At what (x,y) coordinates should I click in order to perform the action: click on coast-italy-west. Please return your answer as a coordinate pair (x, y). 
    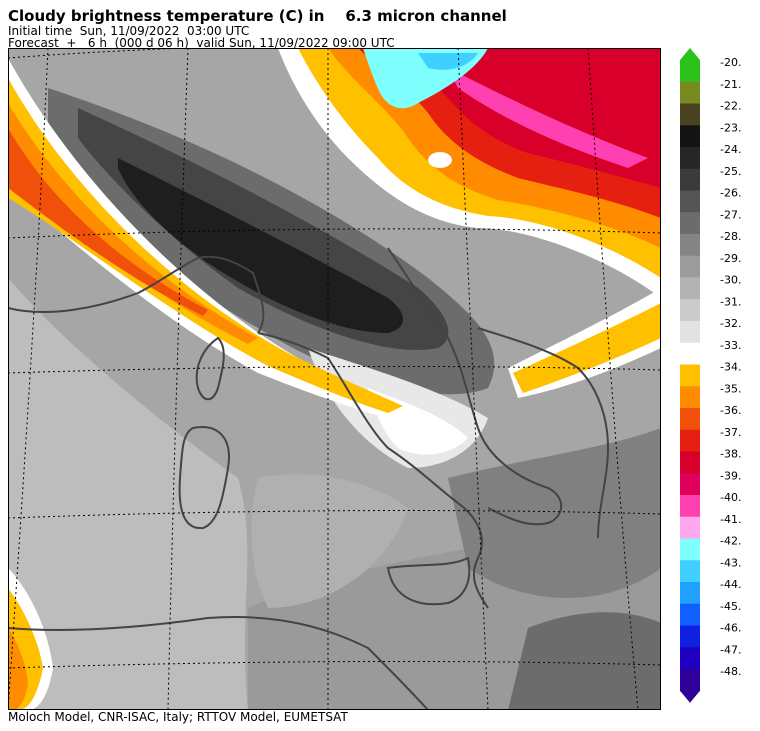
    Looking at the image, I should click on (373, 470).